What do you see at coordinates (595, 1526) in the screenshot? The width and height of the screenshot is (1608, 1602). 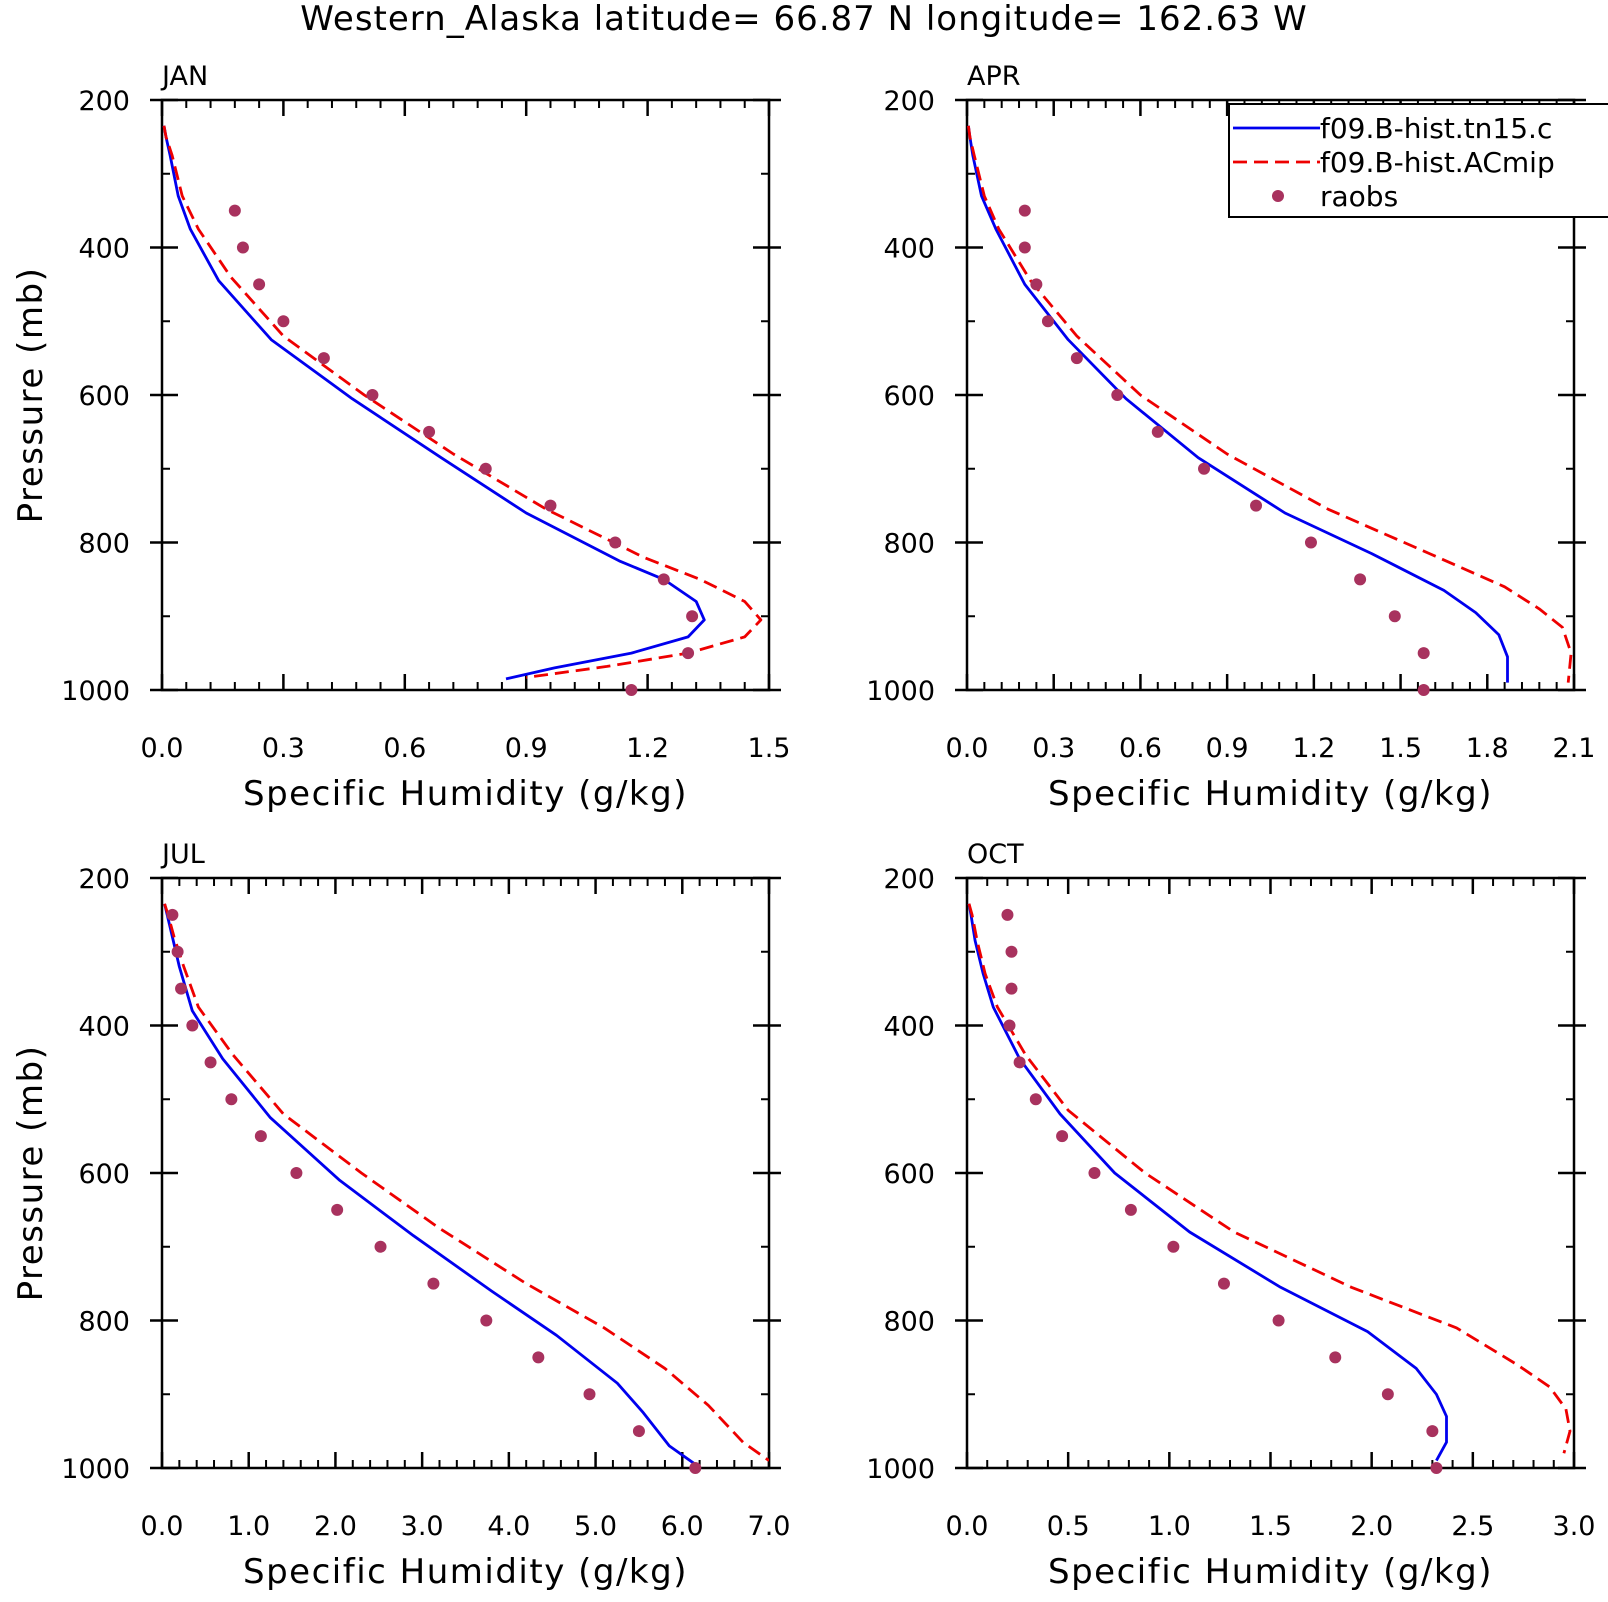 I see `x-tick-label: 5.0` at bounding box center [595, 1526].